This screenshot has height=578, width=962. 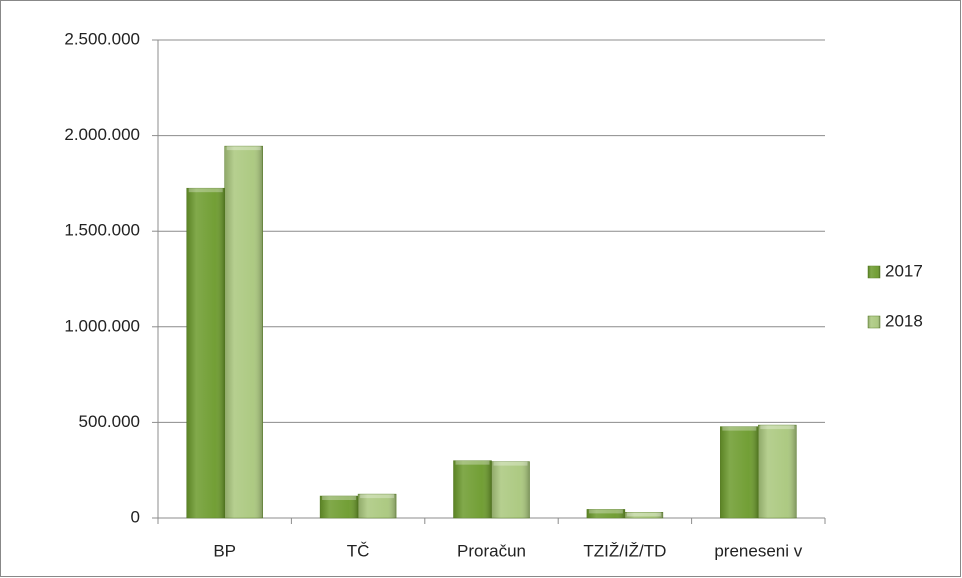 What do you see at coordinates (102, 325) in the screenshot?
I see `y-tick-label: 1.000.000` at bounding box center [102, 325].